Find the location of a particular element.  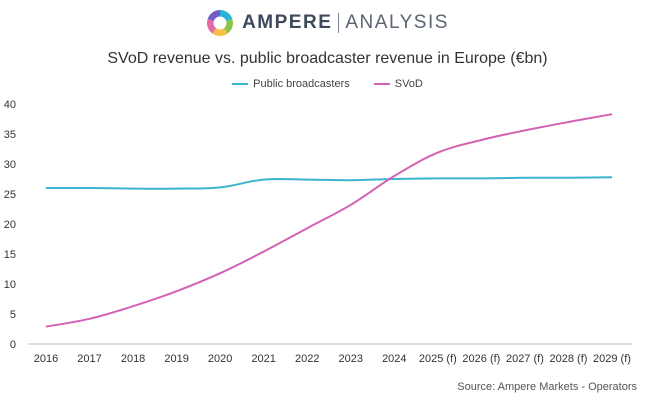

y-tick-label: 35 is located at coordinates (10, 135).